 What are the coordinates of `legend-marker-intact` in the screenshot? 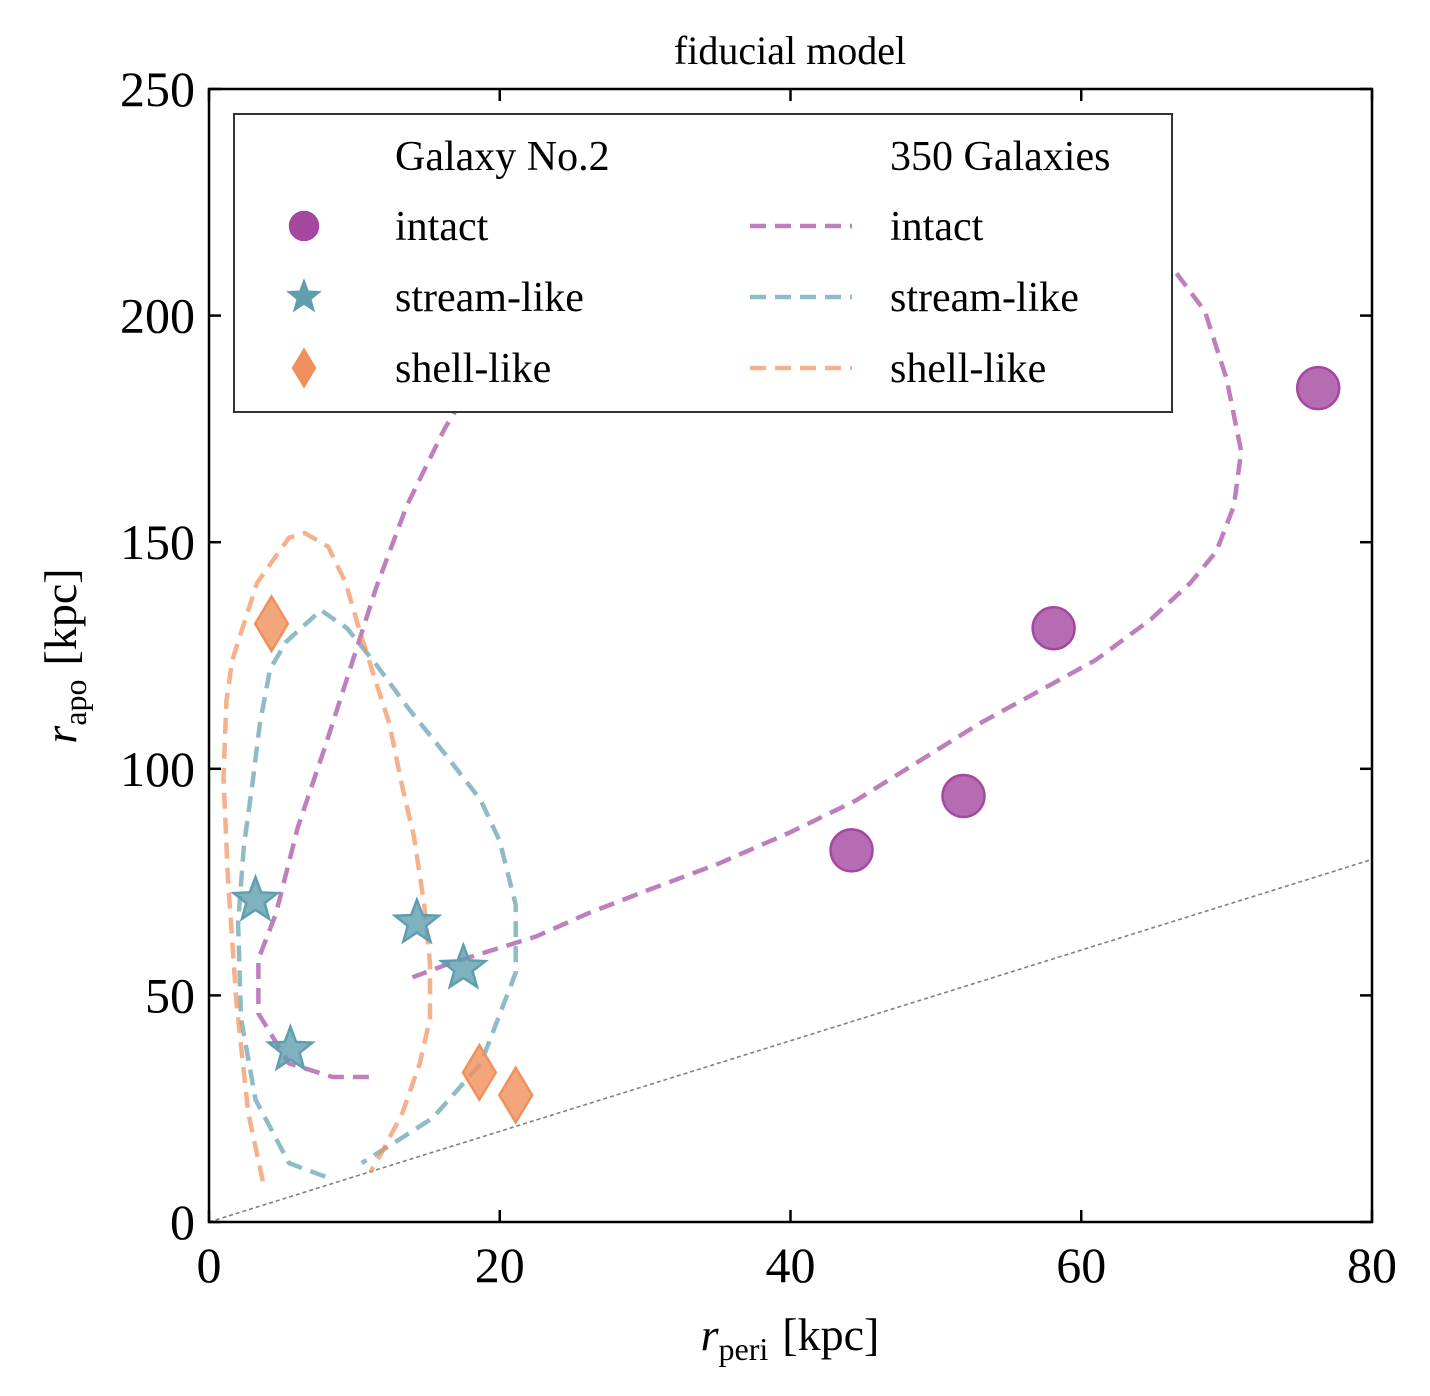 It's located at (304, 226).